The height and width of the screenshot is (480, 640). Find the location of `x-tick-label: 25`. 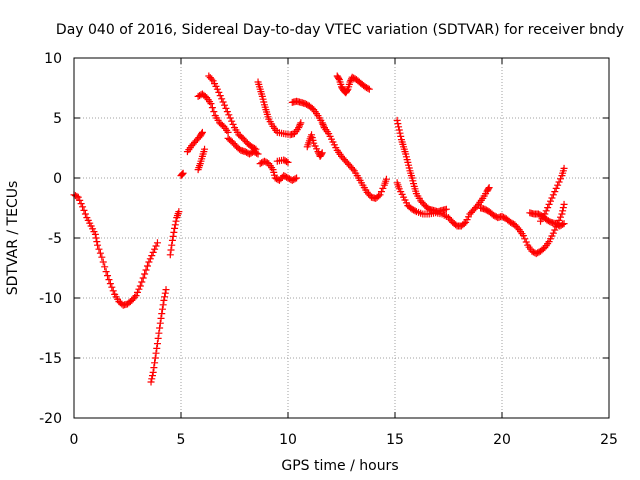

x-tick-label: 25 is located at coordinates (609, 440).